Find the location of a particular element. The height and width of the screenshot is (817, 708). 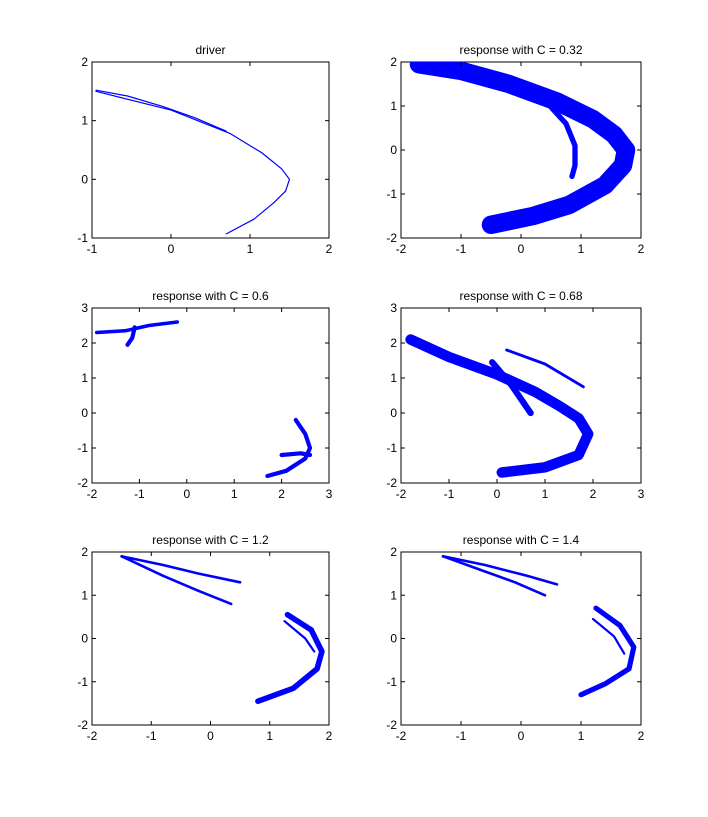

chart-title: response with C = 1.4 is located at coordinates (521, 540).